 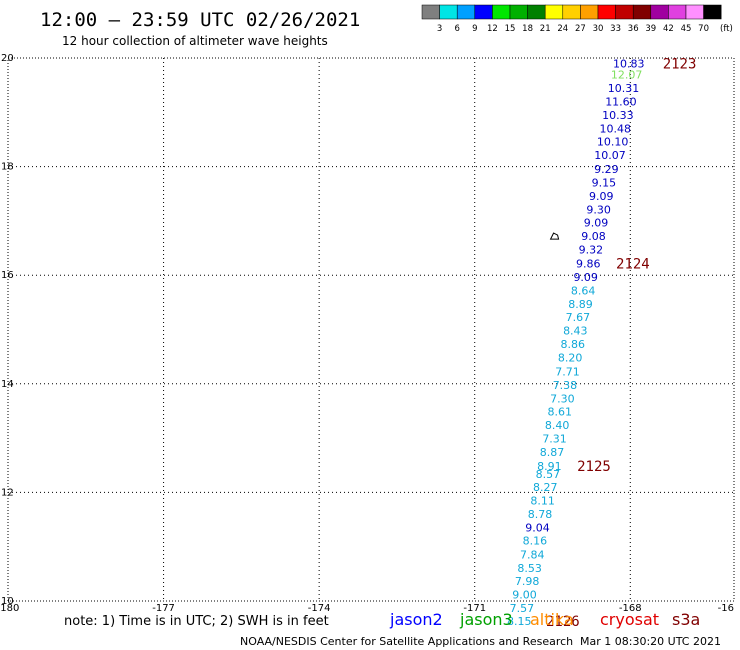 I want to click on swh-value-label: 10.10, so click(x=613, y=142).